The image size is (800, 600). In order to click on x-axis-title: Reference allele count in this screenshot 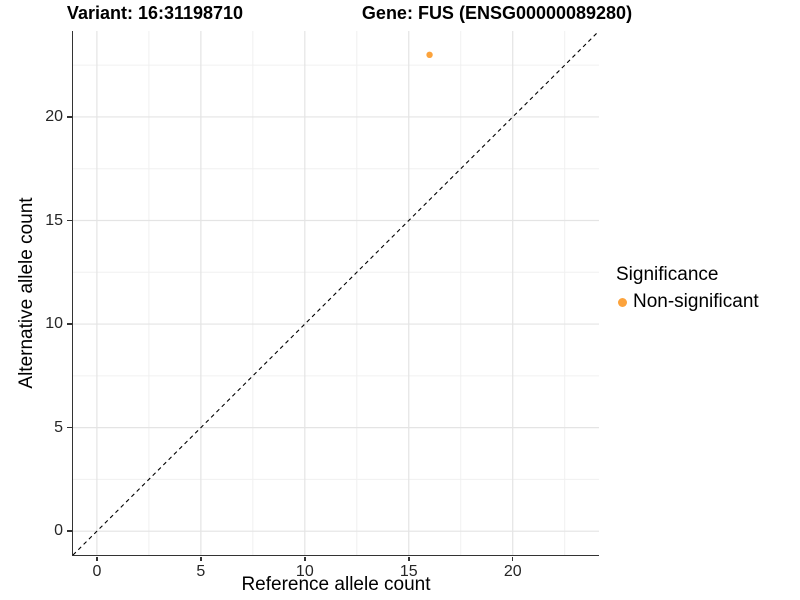, I will do `click(336, 584)`.